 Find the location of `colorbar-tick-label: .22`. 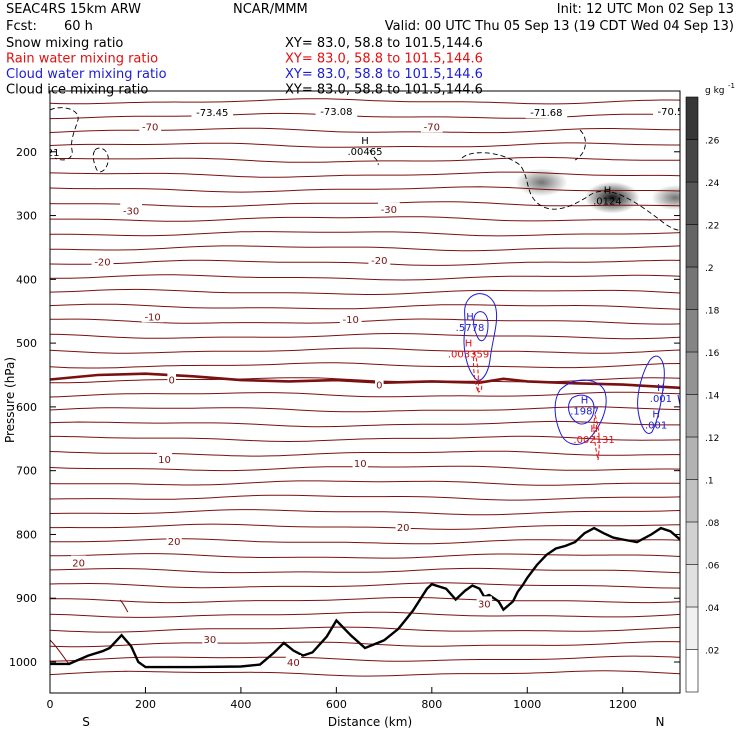

colorbar-tick-label: .22 is located at coordinates (712, 227).